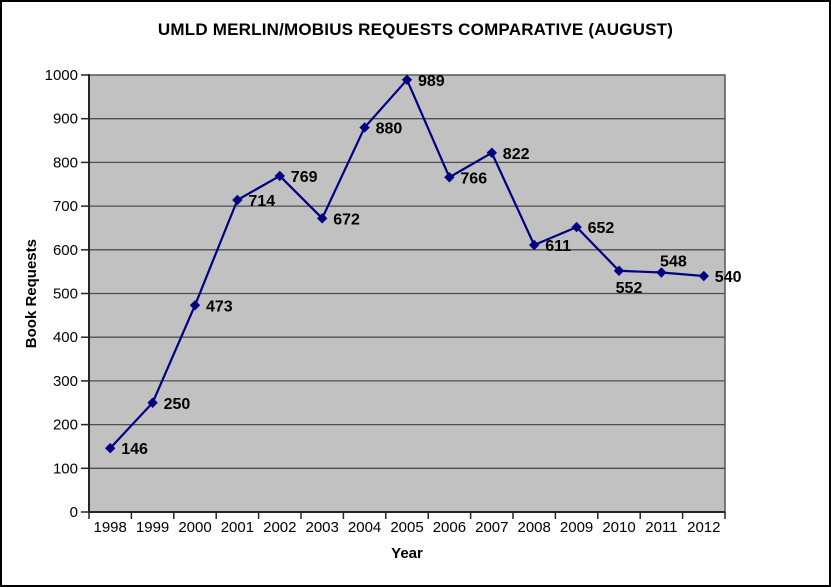  What do you see at coordinates (65, 337) in the screenshot?
I see `y-tick-label: 400` at bounding box center [65, 337].